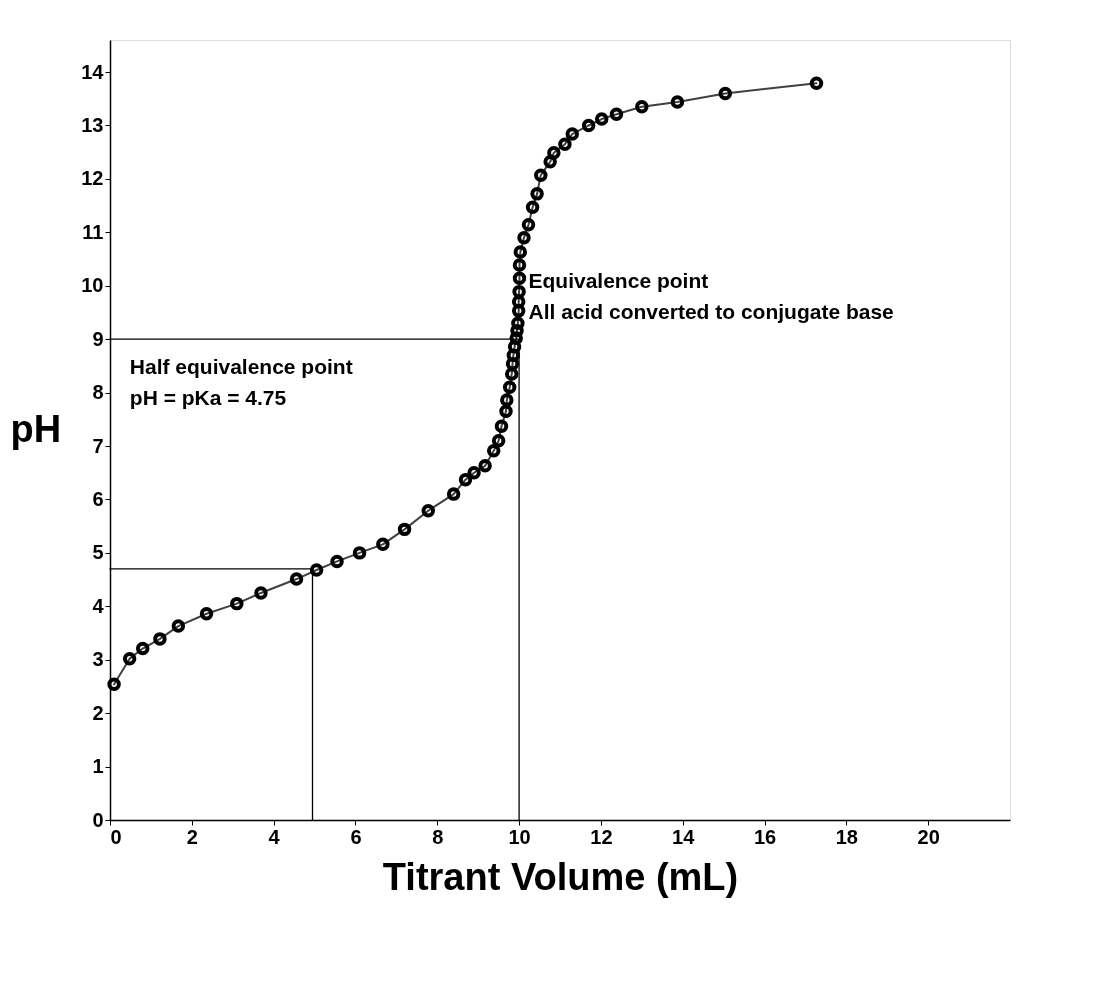 The height and width of the screenshot is (982, 1104). I want to click on y-tick-label: 2, so click(98, 712).